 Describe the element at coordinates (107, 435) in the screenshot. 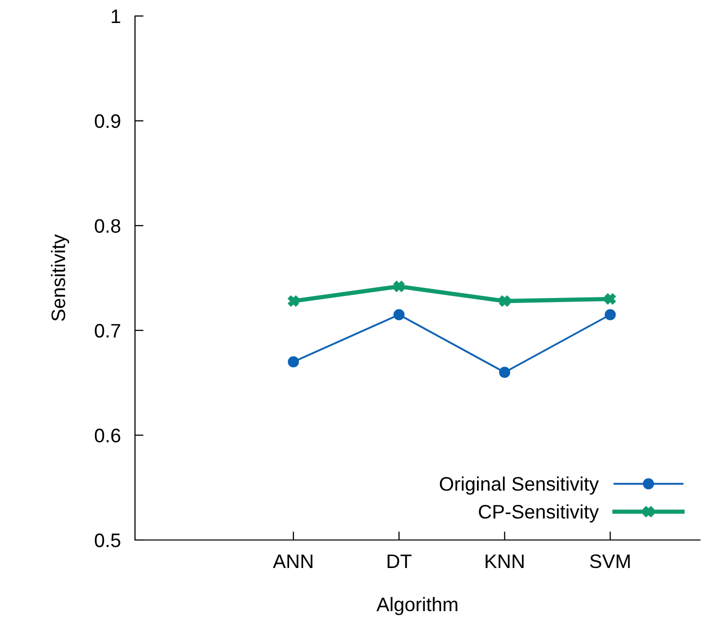

I see `y-tick-label: 0.6` at that location.